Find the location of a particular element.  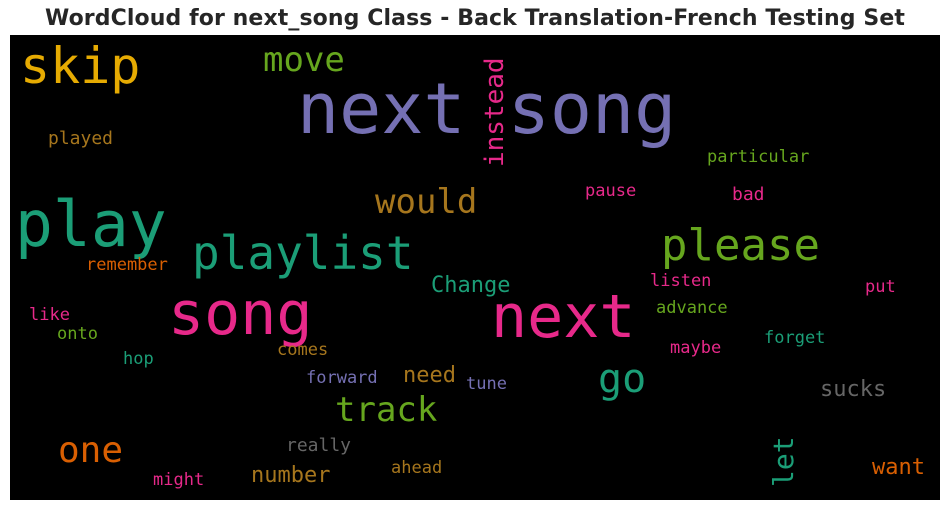

word-track: track is located at coordinates (386, 410).